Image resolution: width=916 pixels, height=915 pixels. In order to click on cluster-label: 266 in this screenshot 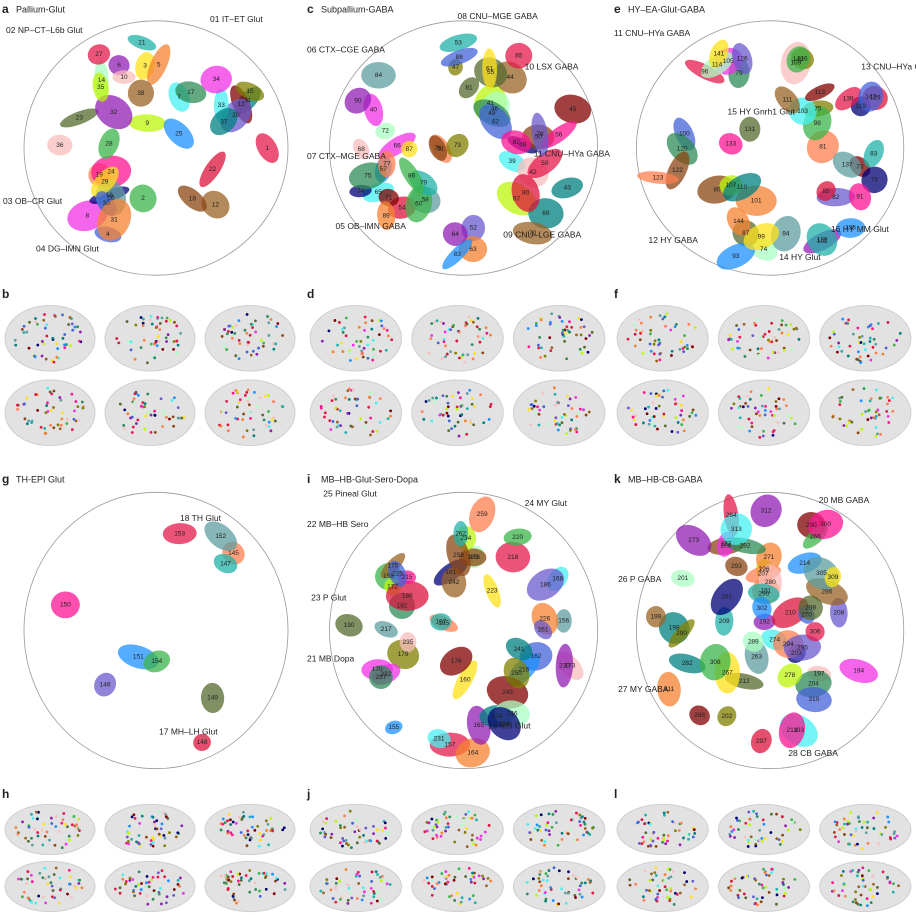, I will do `click(815, 537)`.